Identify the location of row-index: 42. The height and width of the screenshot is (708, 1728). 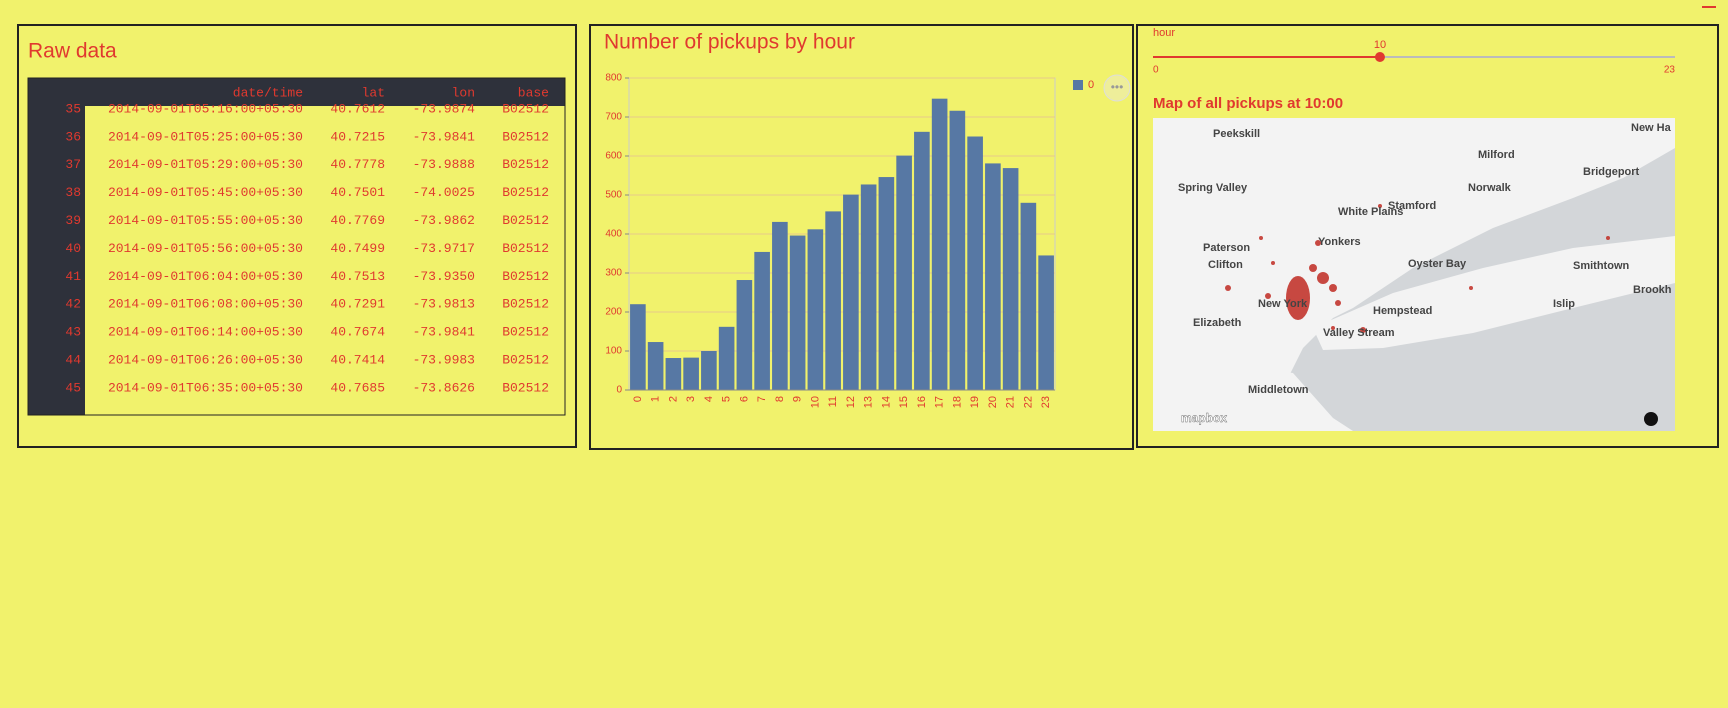
(73, 304).